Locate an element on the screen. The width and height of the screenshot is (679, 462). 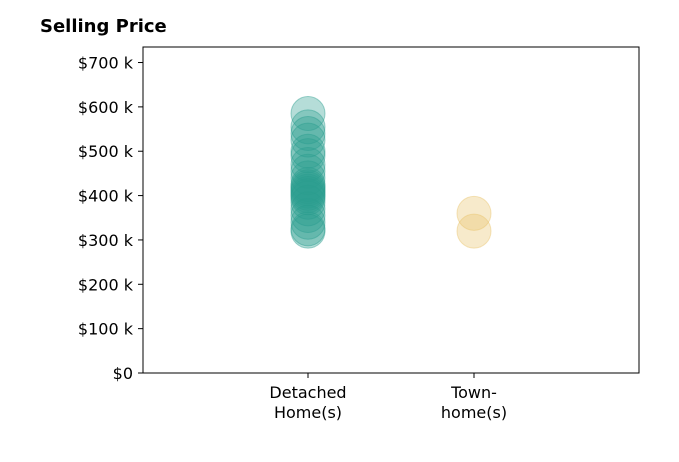
x-tick-label: Town-home(s) is located at coordinates (474, 402).